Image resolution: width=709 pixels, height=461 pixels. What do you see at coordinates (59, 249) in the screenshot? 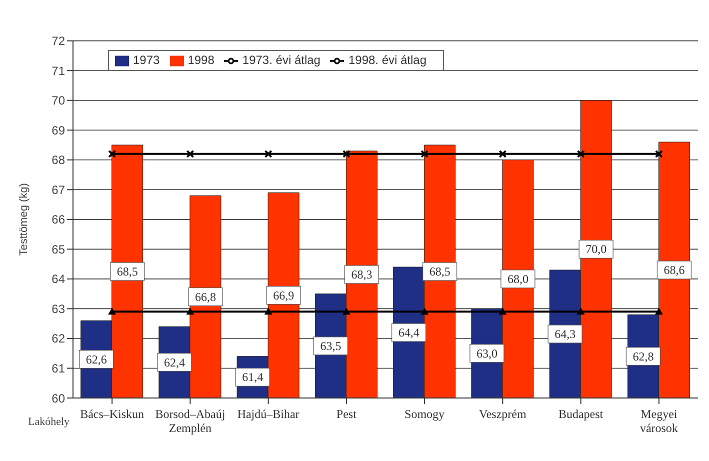
I see `y-tick-label: 65` at bounding box center [59, 249].